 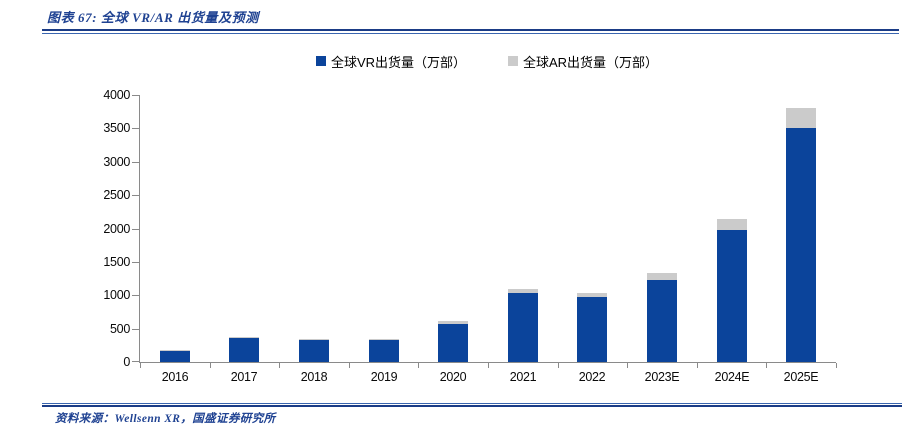 What do you see at coordinates (175, 377) in the screenshot?
I see `x-axis-label: 2016` at bounding box center [175, 377].